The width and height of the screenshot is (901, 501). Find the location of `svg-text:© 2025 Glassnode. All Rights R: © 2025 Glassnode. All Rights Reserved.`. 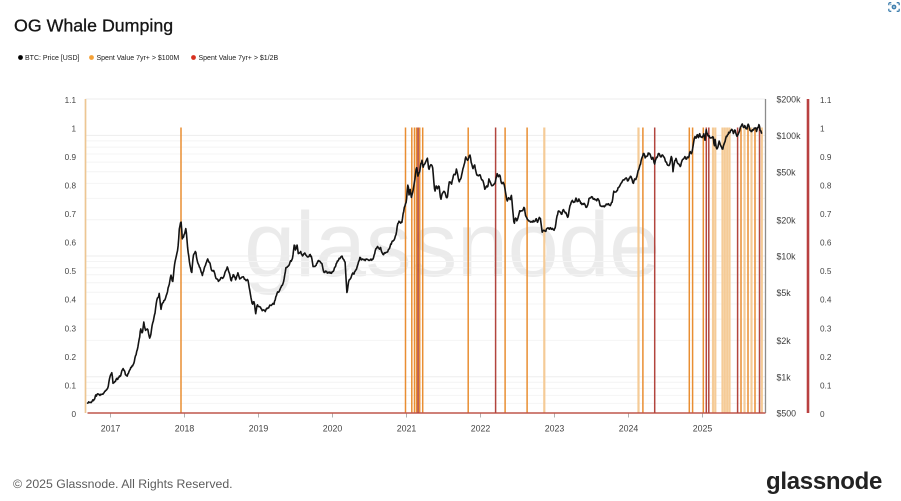

svg-text:© 2025 Glassnode. All Rights R: © 2025 Glassnode. All Rights Reserved. is located at coordinates (123, 484).